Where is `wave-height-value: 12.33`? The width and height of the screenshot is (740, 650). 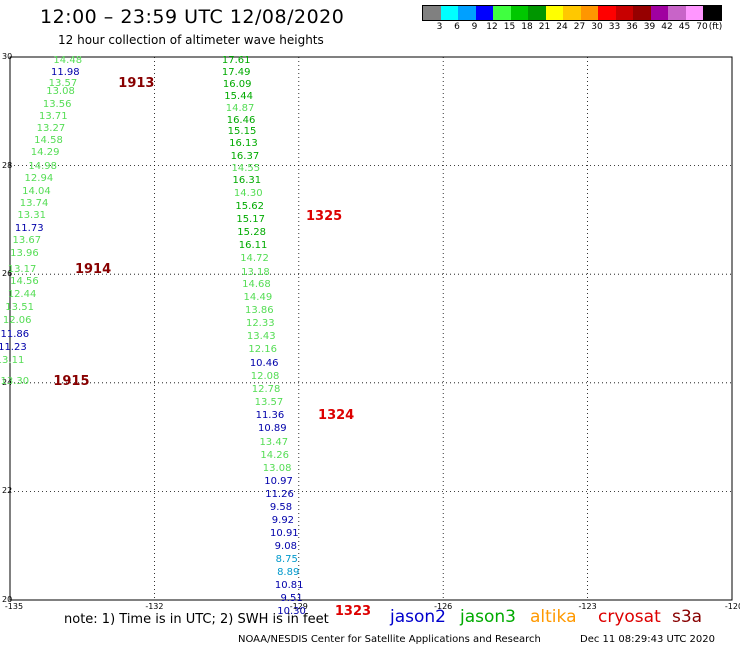 wave-height-value: 12.33 is located at coordinates (260, 324).